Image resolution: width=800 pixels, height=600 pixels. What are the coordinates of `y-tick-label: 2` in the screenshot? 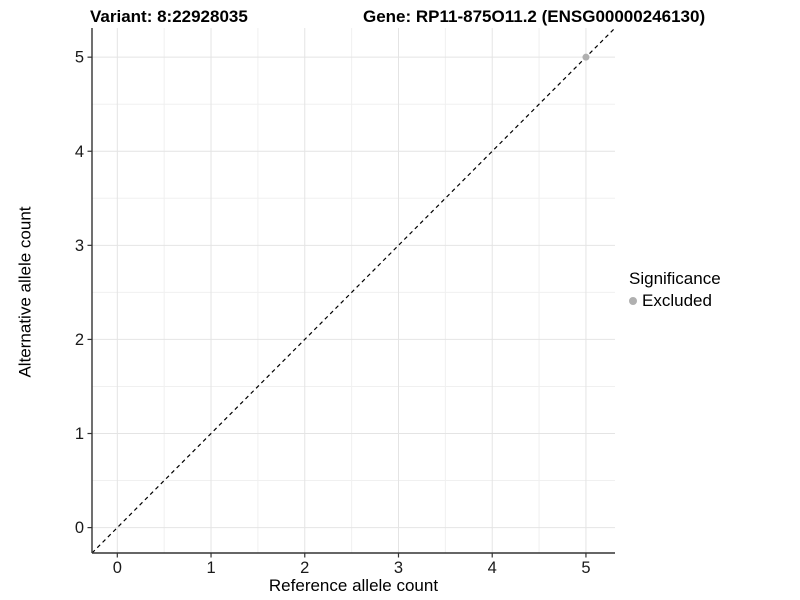 It's located at (79, 340).